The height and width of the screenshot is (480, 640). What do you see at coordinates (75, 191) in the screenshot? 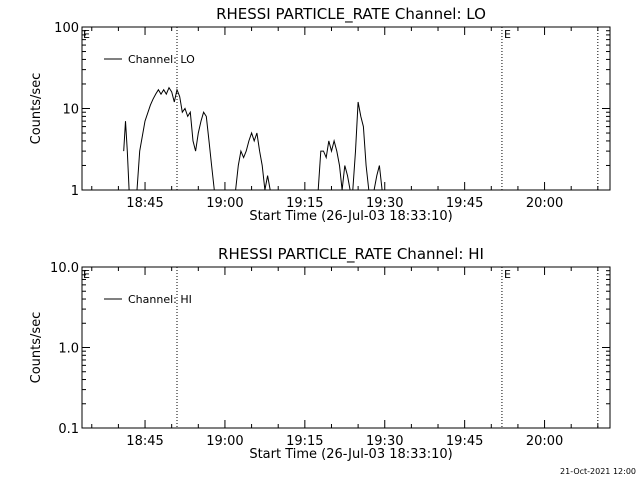
I see `y-tick-label: 1` at bounding box center [75, 191].